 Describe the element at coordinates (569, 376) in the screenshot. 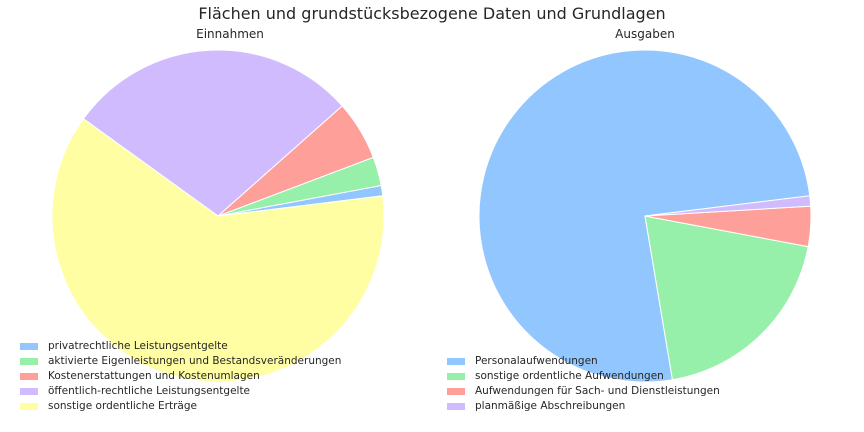

I see `legend-label: sonstige ordentliche Aufwendungen` at that location.